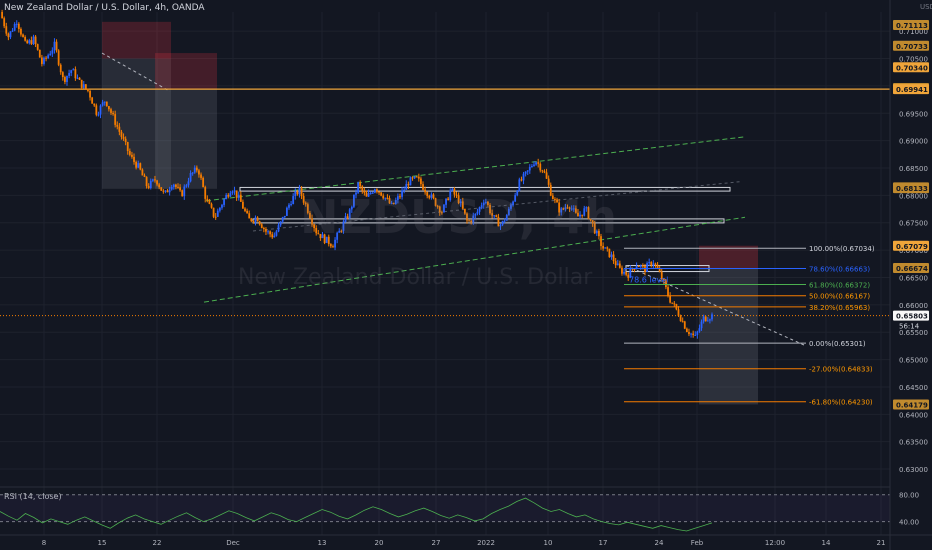 This screenshot has height=550, width=932. What do you see at coordinates (466, 540) in the screenshot?
I see `time-axis: 8 15 22 Dec 13 20 27 2022 10 17 24 Feb 12:00 14 21` at bounding box center [466, 540].